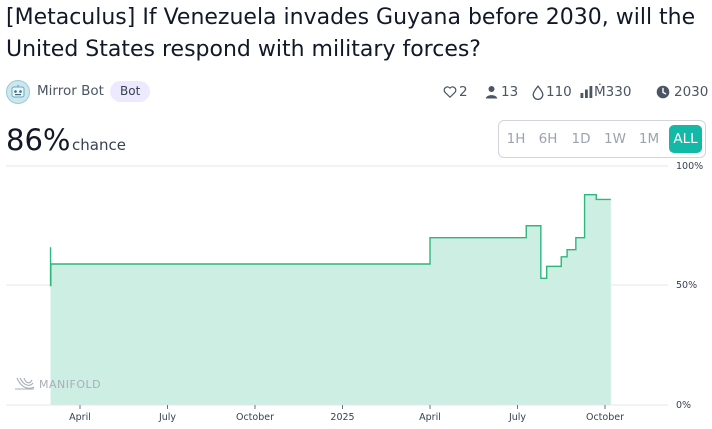 The width and height of the screenshot is (712, 429). Describe the element at coordinates (38, 140) in the screenshot. I see `probability-value: 86%` at that location.